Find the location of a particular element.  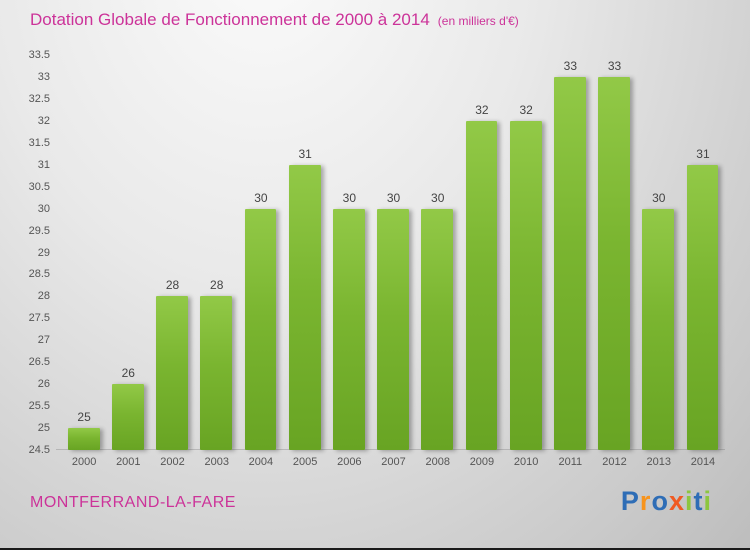

bar-column: 30 2007 is located at coordinates (393, 261).